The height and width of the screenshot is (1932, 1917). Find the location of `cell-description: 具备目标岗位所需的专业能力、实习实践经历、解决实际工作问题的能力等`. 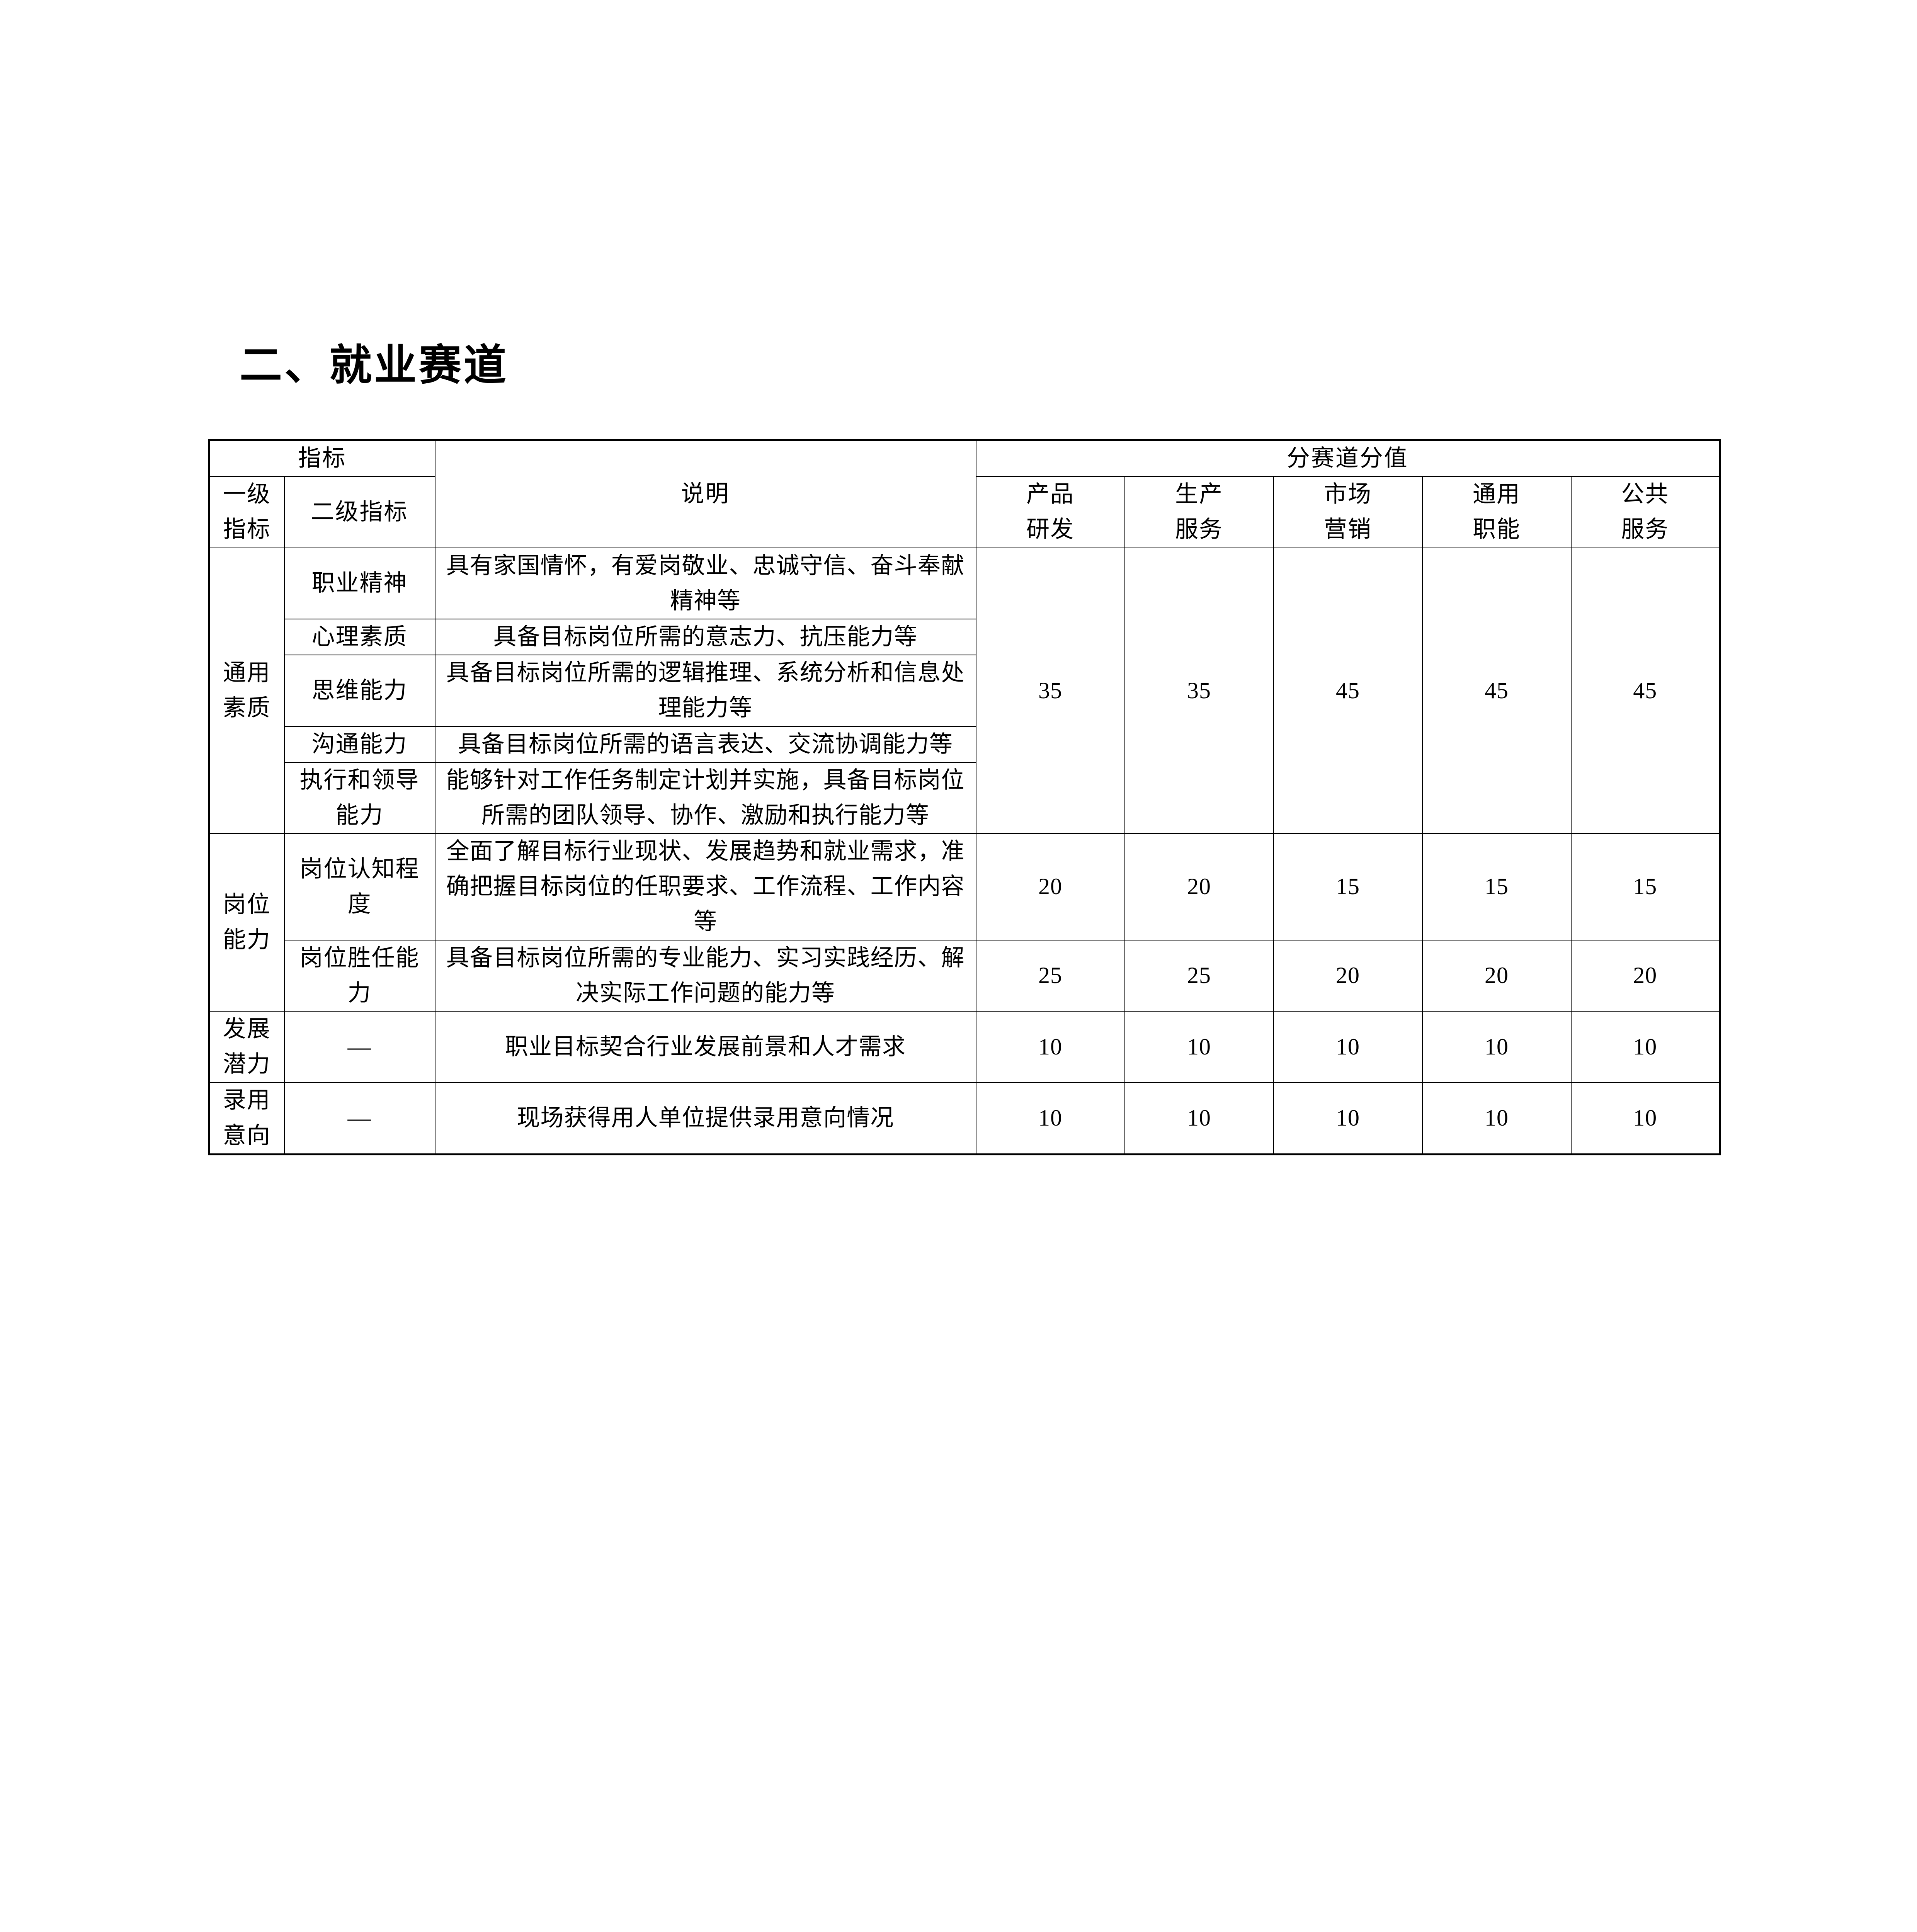

cell-description: 具备目标岗位所需的专业能力、实习实践经历、解决实际工作问题的能力等 is located at coordinates (705, 976).